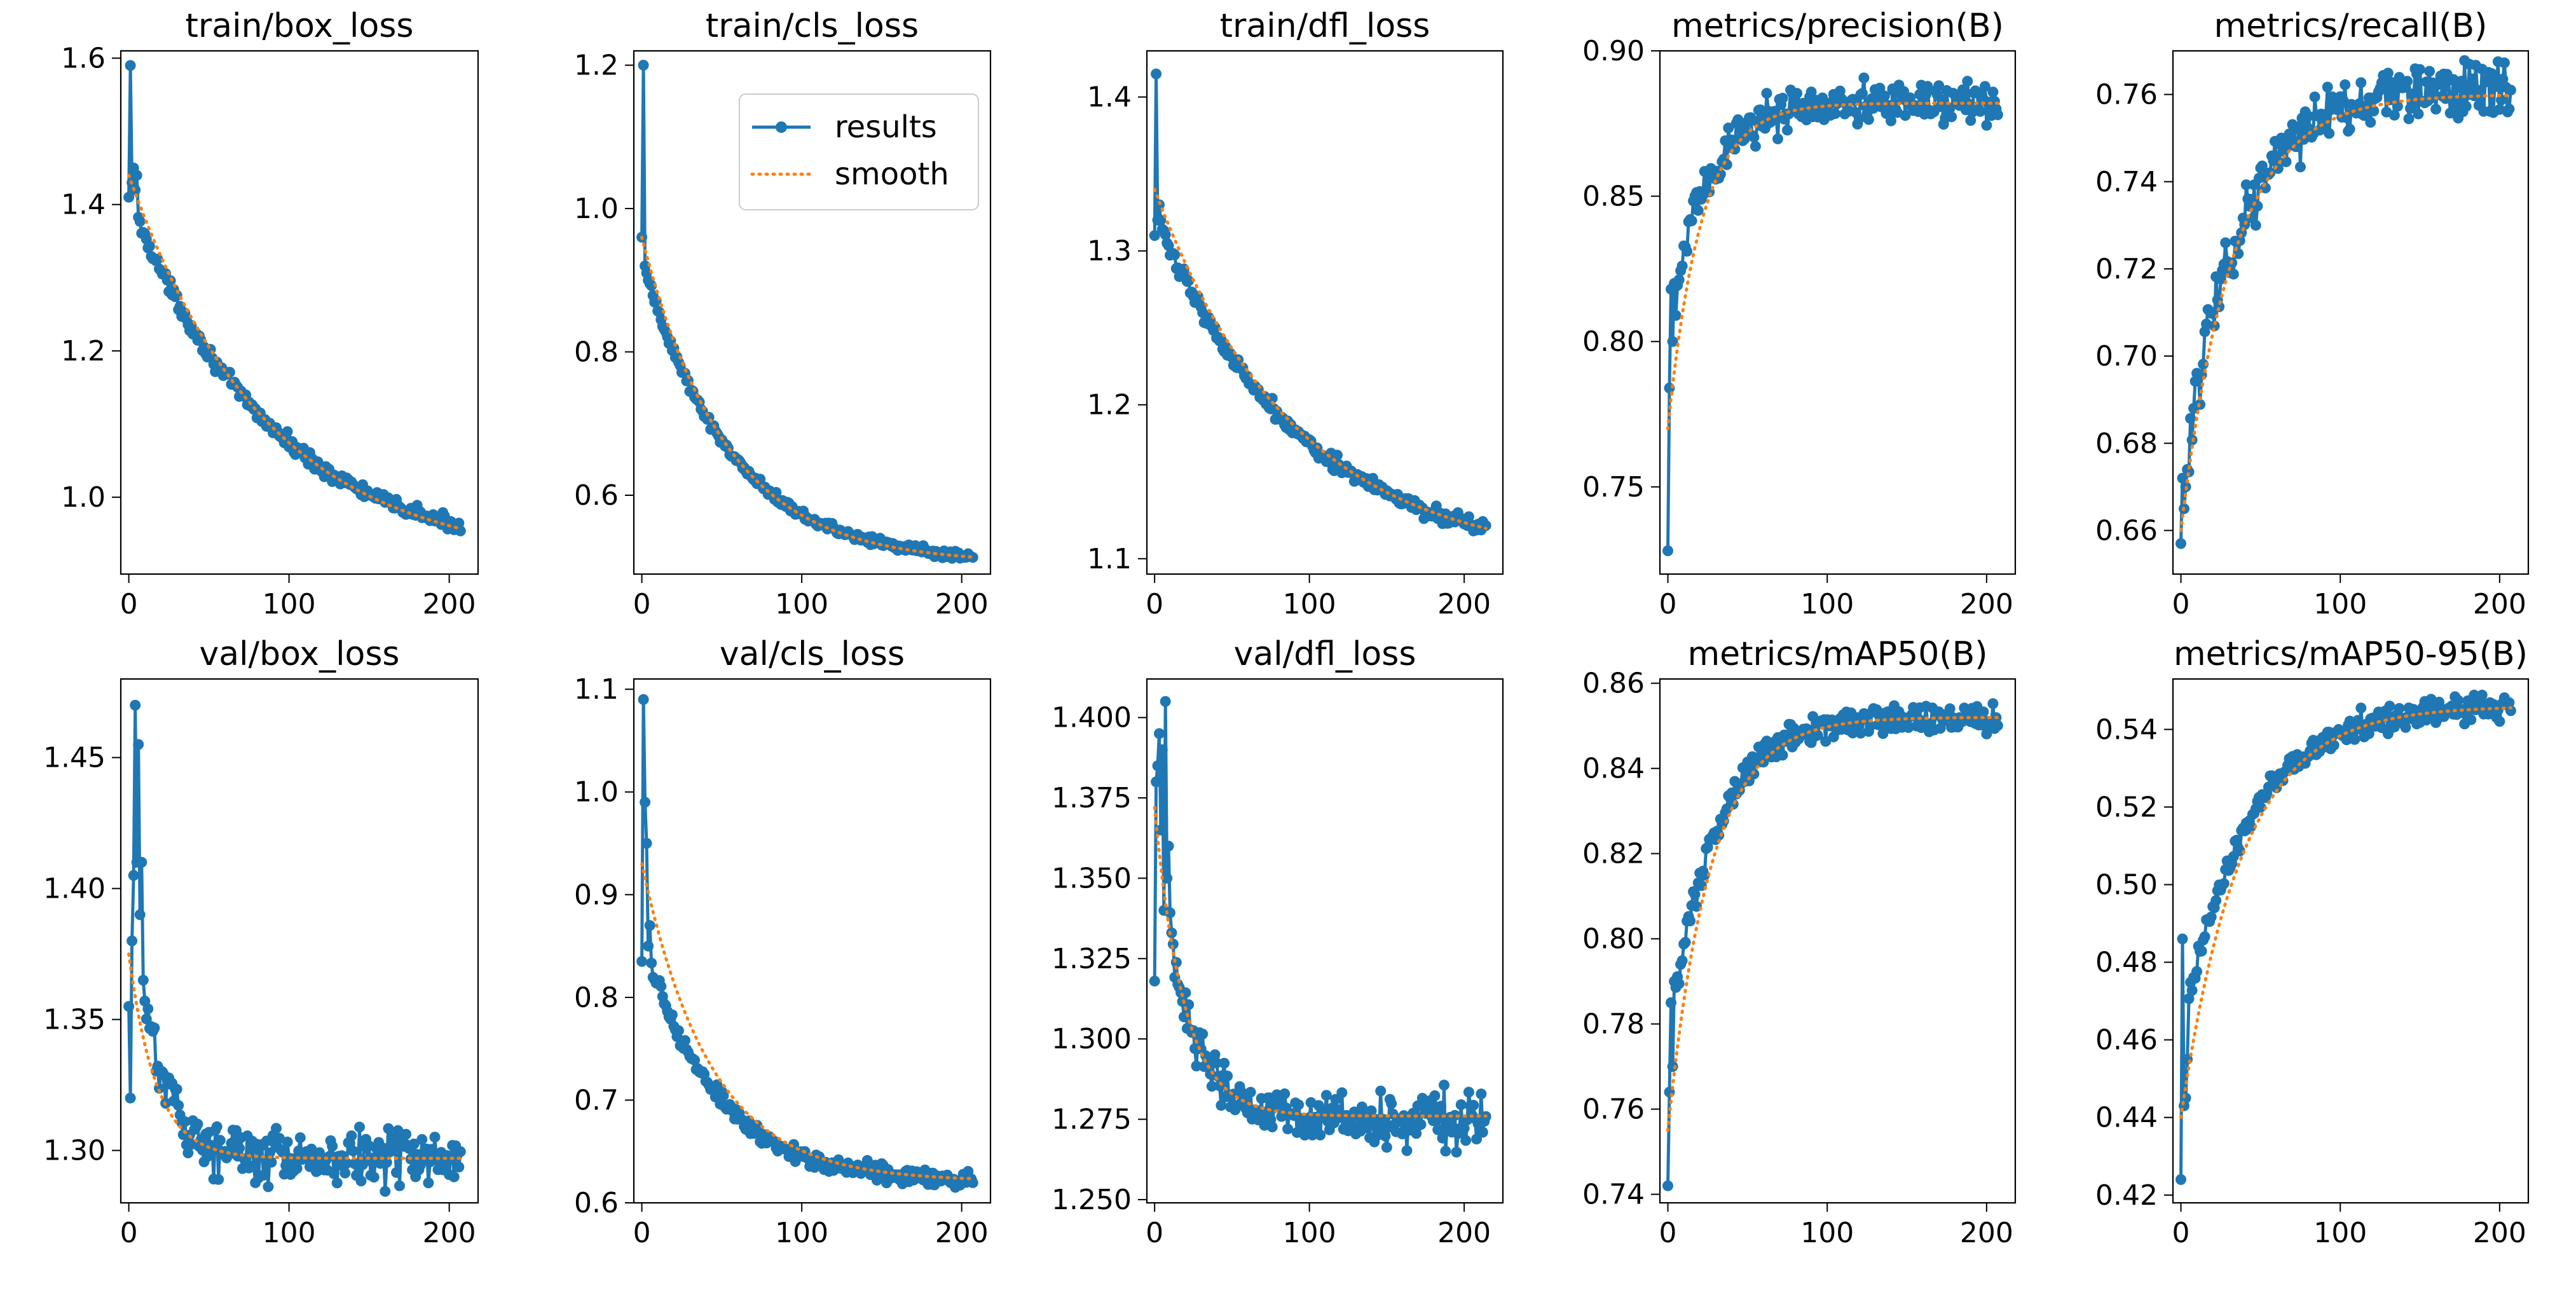 The height and width of the screenshot is (1309, 2576). What do you see at coordinates (812, 26) in the screenshot?
I see `chart-title: train/cls_loss` at bounding box center [812, 26].